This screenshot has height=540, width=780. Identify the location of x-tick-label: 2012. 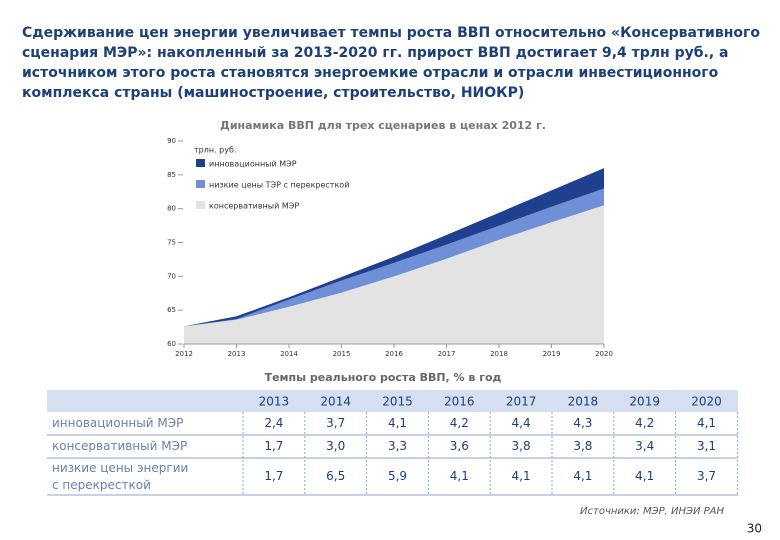
(184, 354).